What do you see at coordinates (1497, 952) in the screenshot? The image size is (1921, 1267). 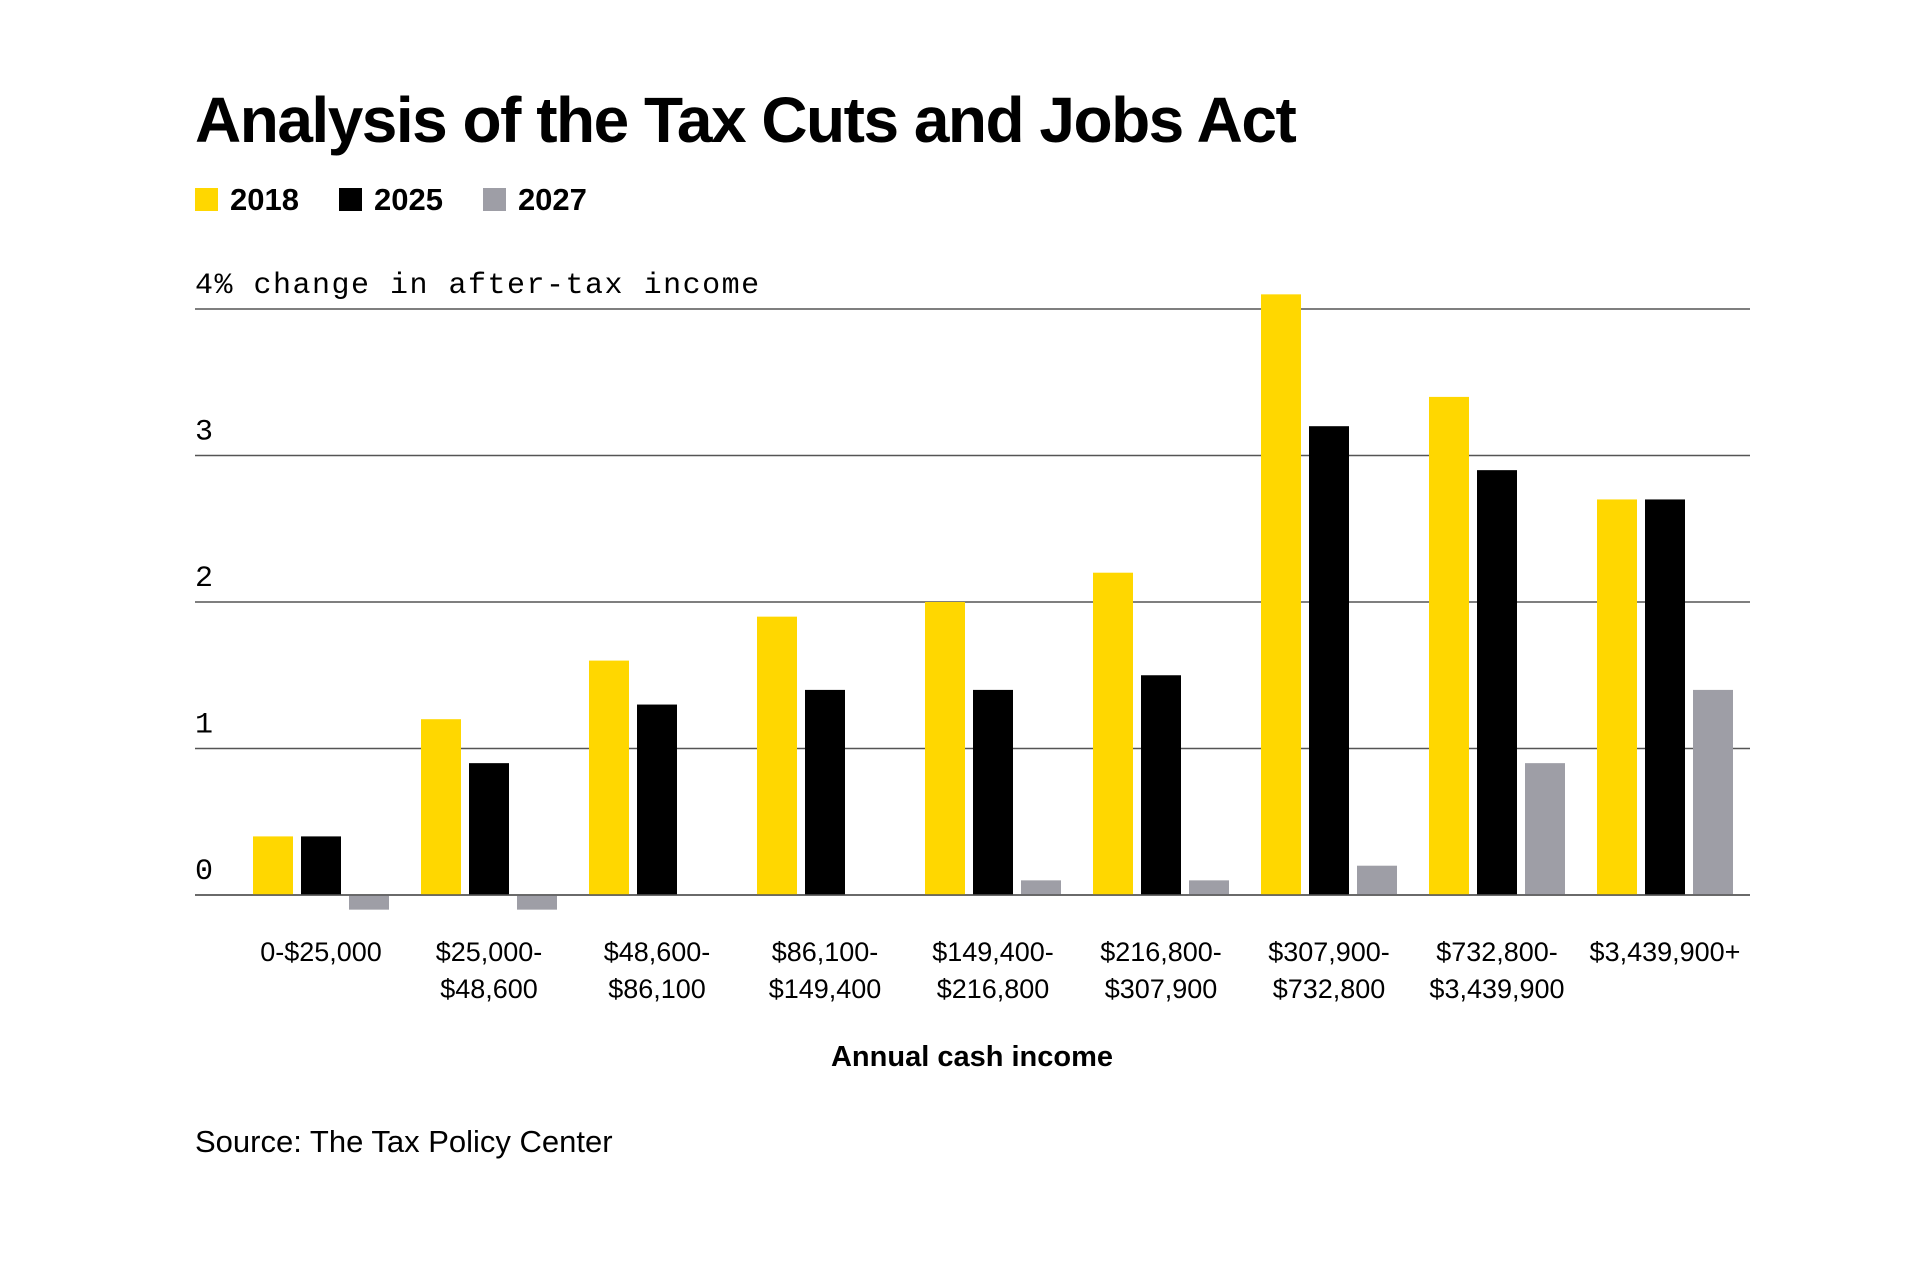 I see `x-tick-label: $732,800-` at bounding box center [1497, 952].